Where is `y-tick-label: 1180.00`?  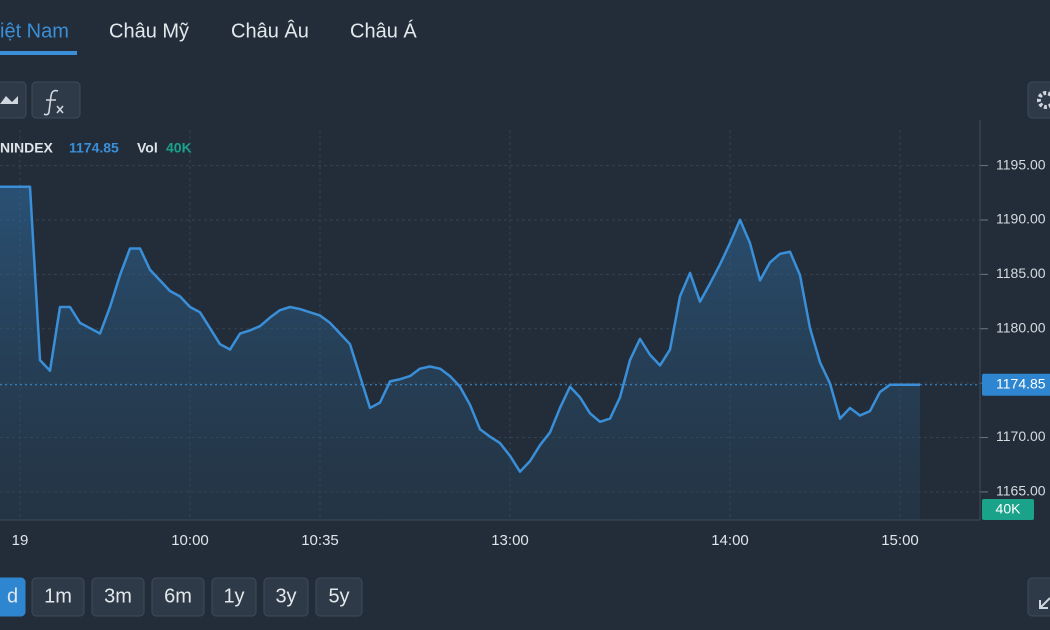
y-tick-label: 1180.00 is located at coordinates (1021, 327).